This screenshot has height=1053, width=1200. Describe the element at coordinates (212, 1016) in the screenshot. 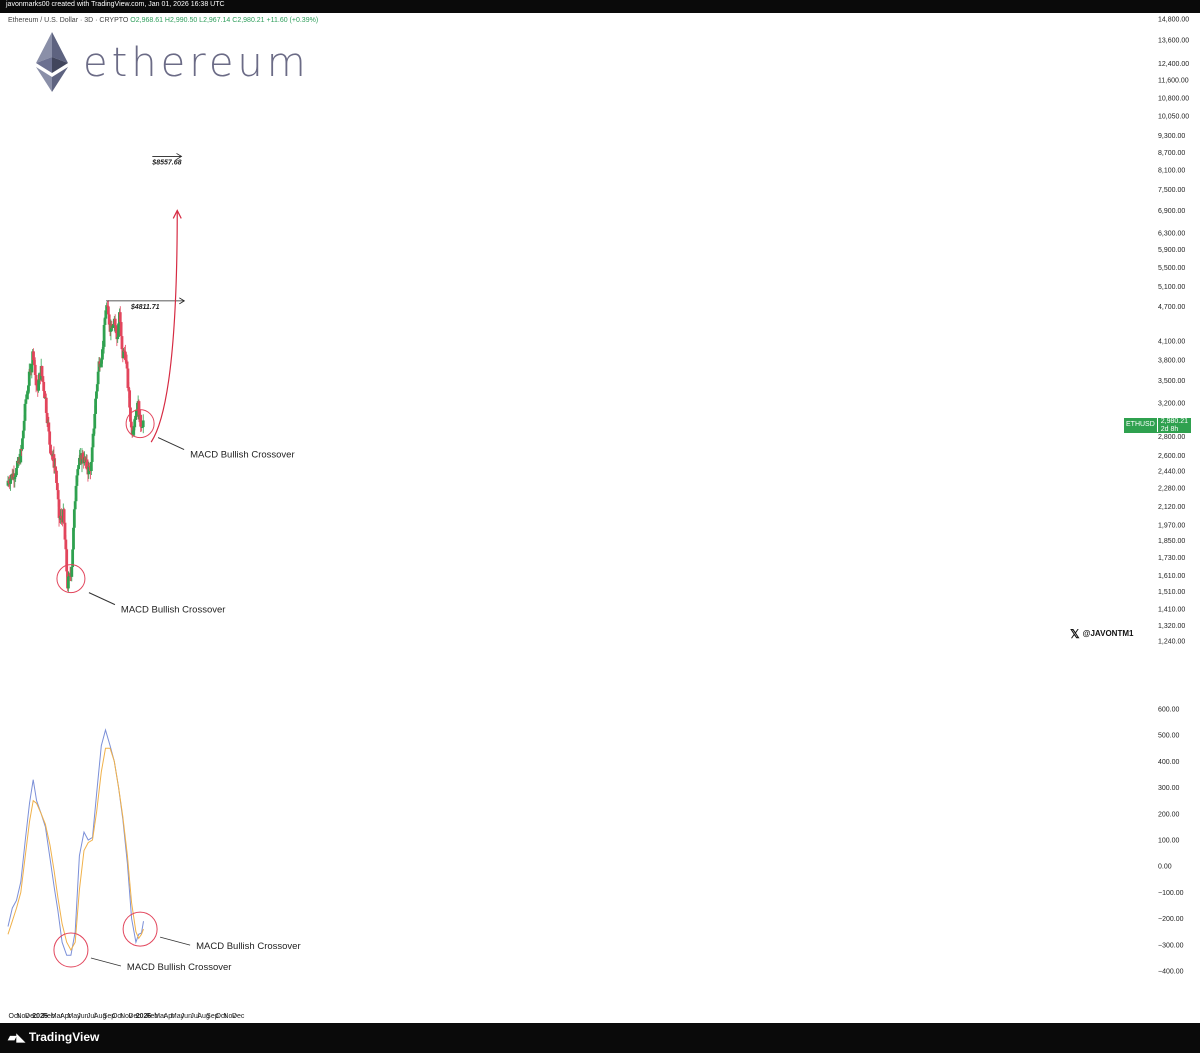

I see `time-axis-tick-label: Sep` at that location.